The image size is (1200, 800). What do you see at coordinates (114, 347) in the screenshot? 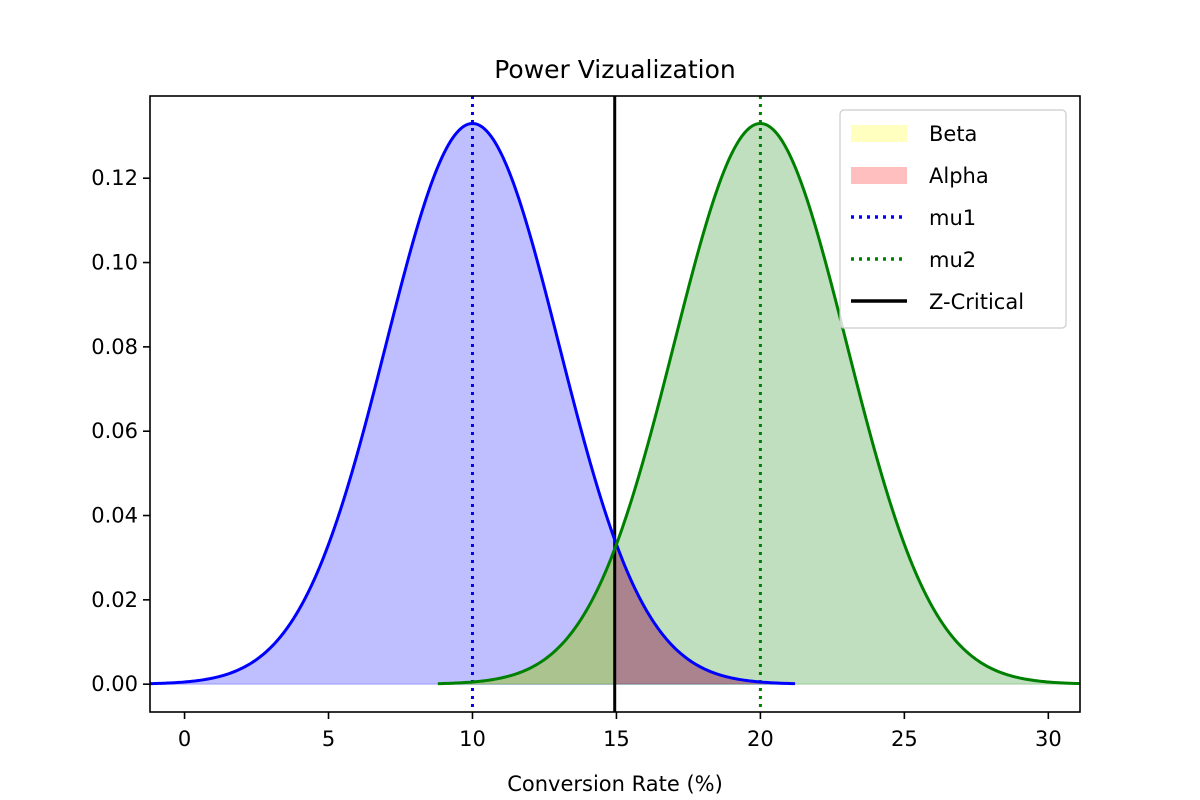
I see `y-tick-label-4: 0.08` at bounding box center [114, 347].